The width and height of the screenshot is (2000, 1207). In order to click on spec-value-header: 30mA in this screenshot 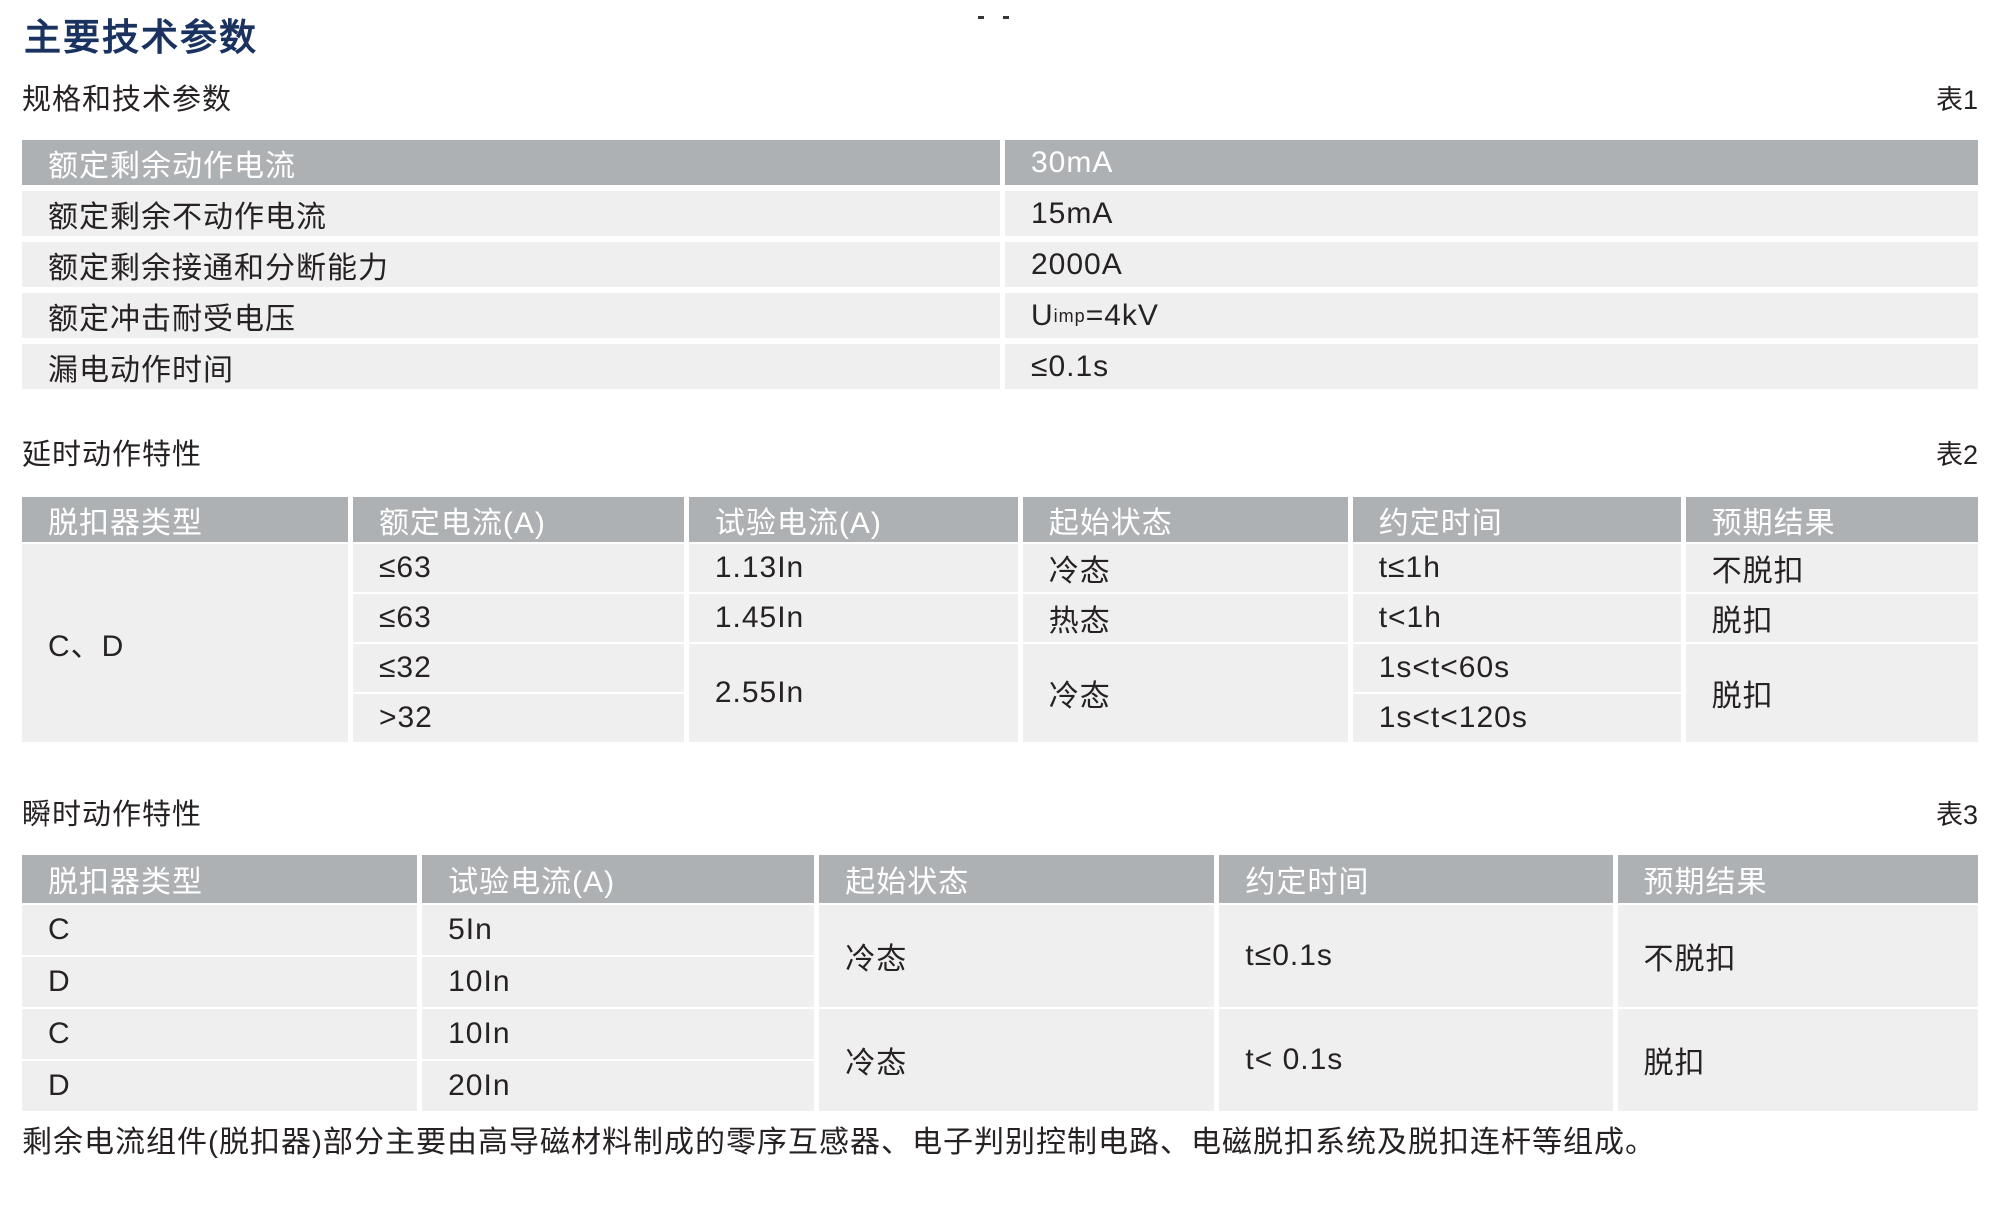, I will do `click(1491, 162)`.